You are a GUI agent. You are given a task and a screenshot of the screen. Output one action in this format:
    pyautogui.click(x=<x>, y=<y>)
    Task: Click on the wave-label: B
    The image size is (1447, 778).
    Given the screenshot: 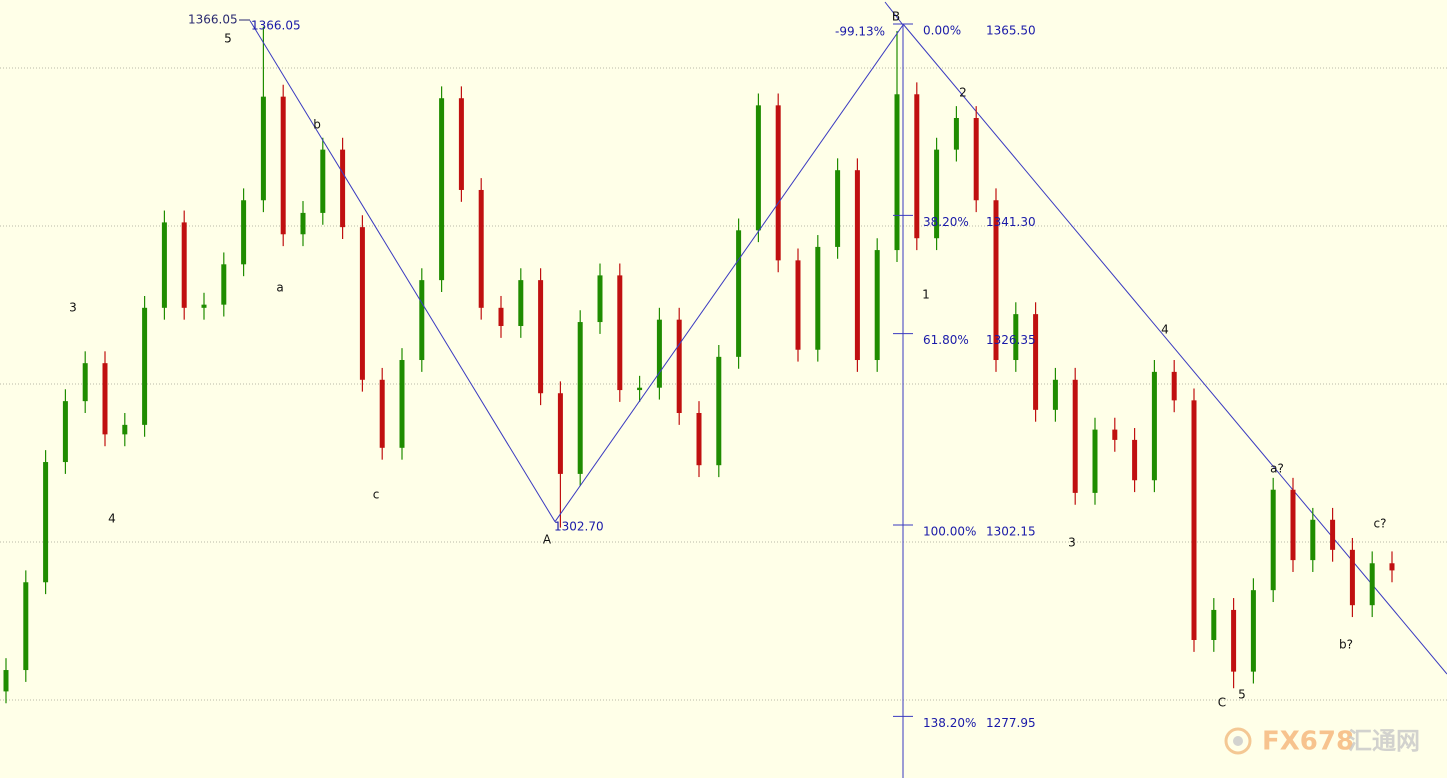 What is the action you would take?
    pyautogui.click(x=896, y=17)
    